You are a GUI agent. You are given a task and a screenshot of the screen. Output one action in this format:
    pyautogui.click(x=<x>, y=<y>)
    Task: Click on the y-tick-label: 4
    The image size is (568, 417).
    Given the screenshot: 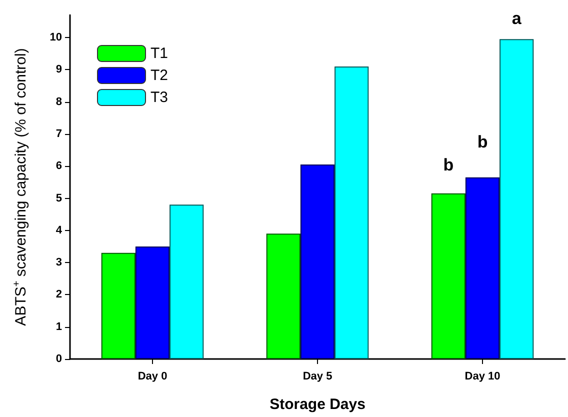 What is the action you would take?
    pyautogui.click(x=59, y=230)
    